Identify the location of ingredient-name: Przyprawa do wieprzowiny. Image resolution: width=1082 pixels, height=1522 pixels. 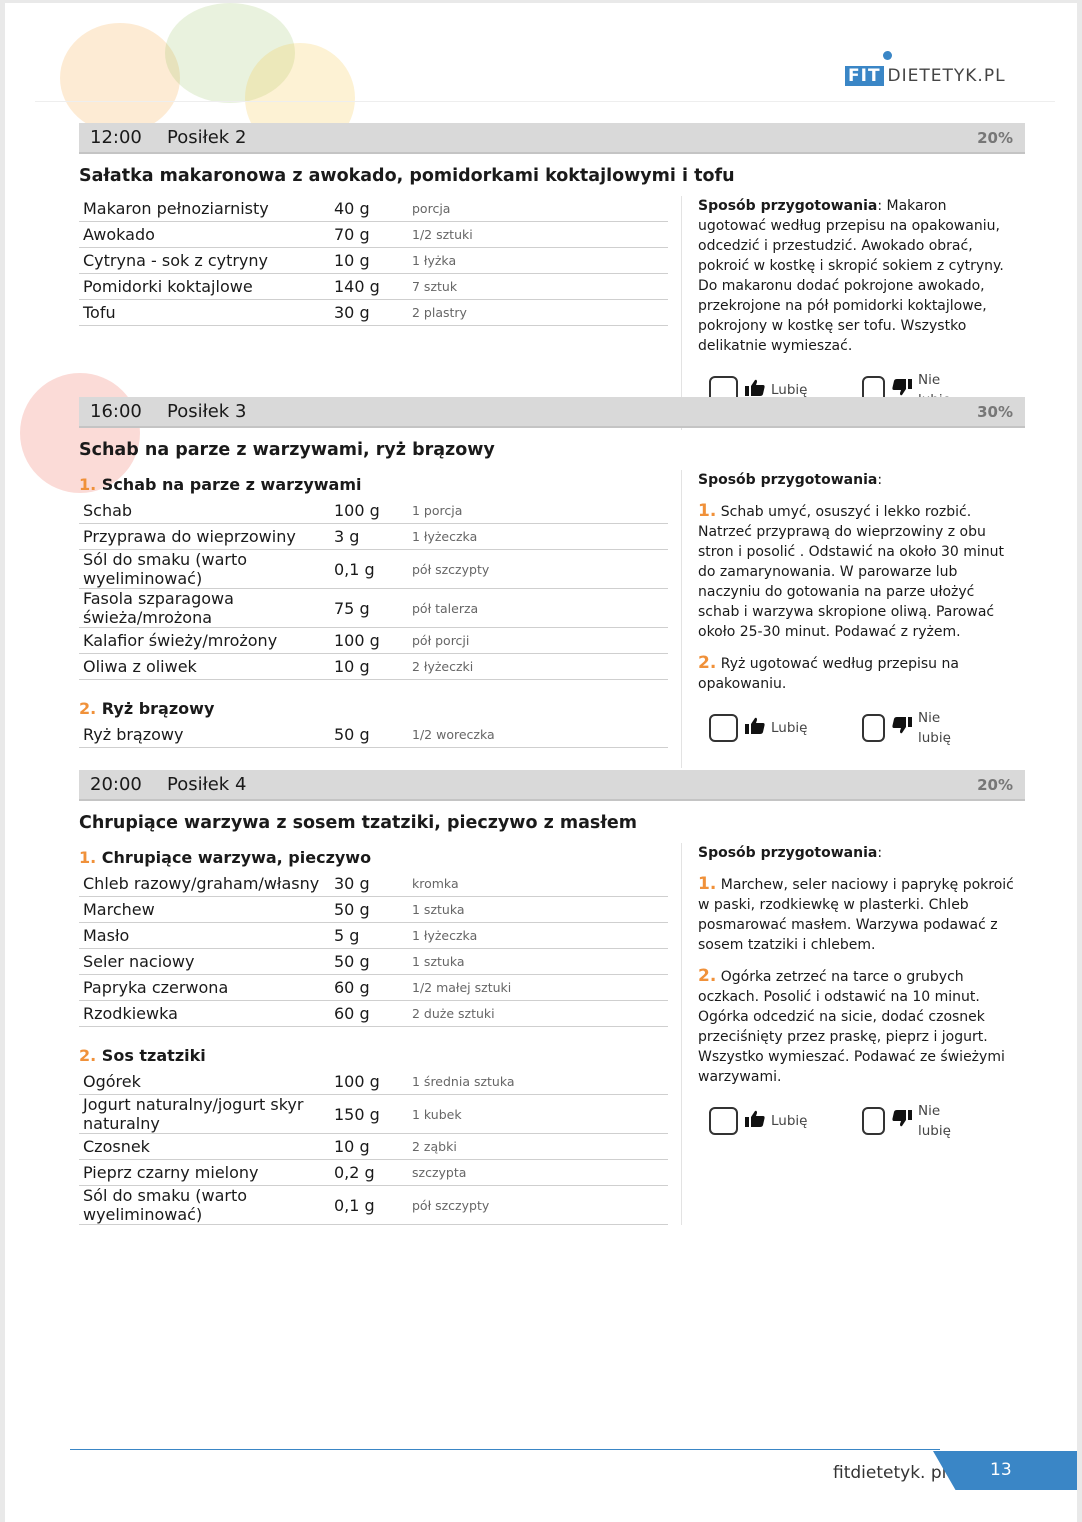
(189, 536).